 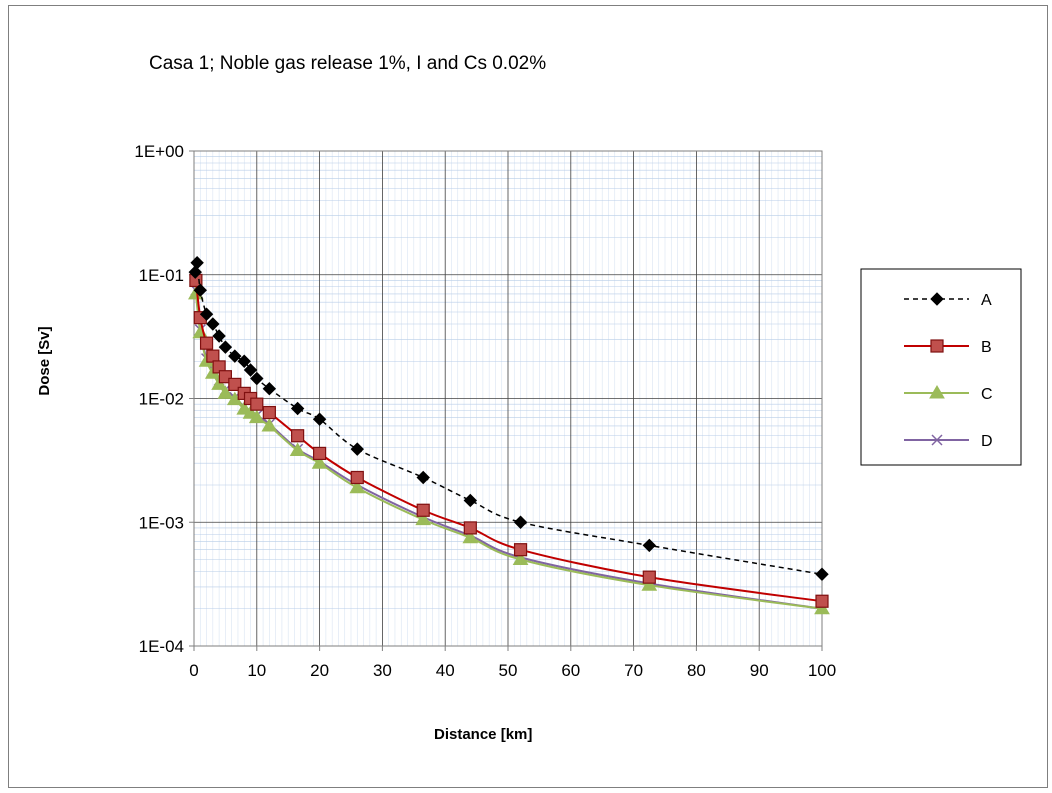 I want to click on x-tick-label: 20, so click(x=319, y=670).